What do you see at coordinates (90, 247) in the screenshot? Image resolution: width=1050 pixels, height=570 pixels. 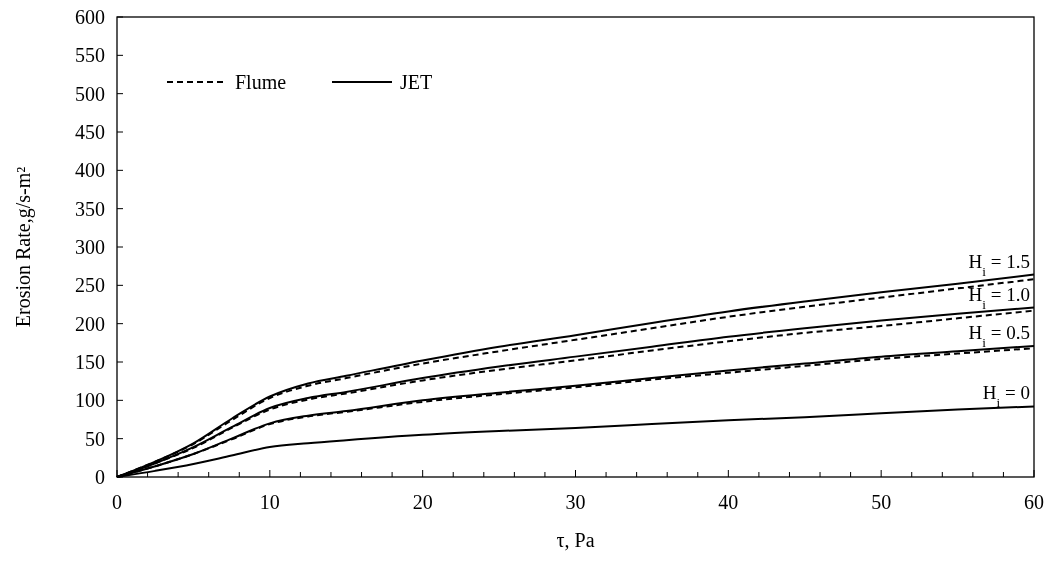 I see `y-tick-label: 300` at bounding box center [90, 247].